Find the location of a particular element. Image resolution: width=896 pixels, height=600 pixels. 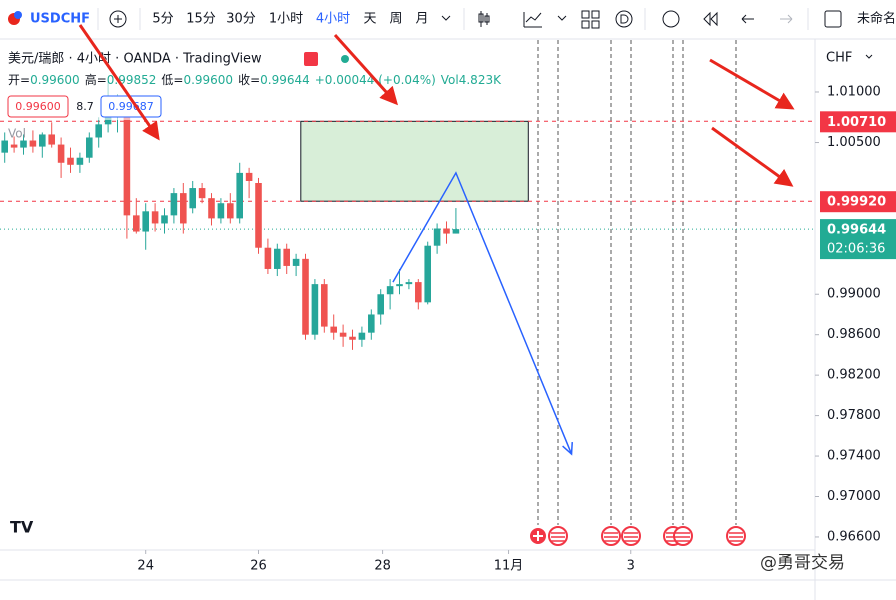

flag-icon is located at coordinates (311, 59).